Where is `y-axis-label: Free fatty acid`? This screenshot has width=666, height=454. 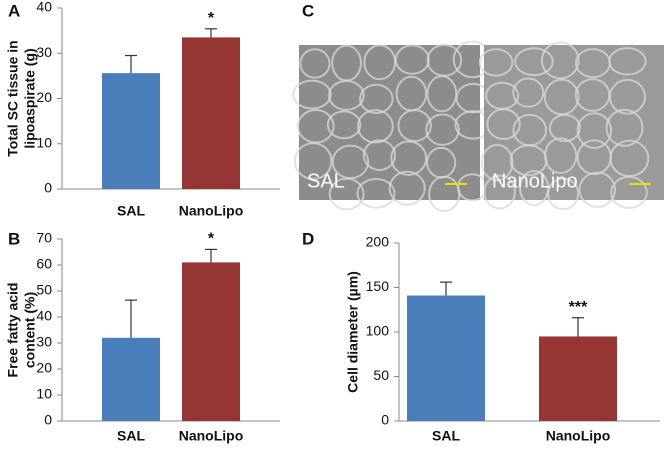
y-axis-label: Free fatty acid is located at coordinates (13, 330).